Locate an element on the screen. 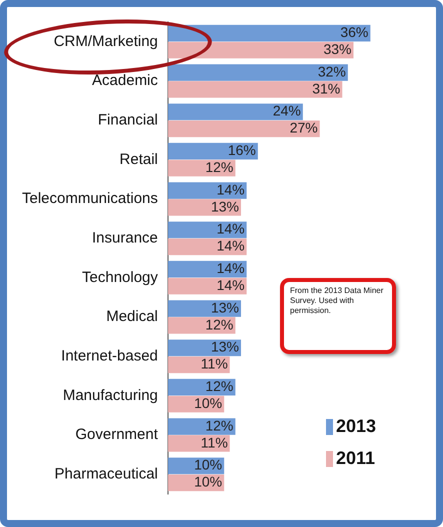  data-label: 24% is located at coordinates (286, 110).